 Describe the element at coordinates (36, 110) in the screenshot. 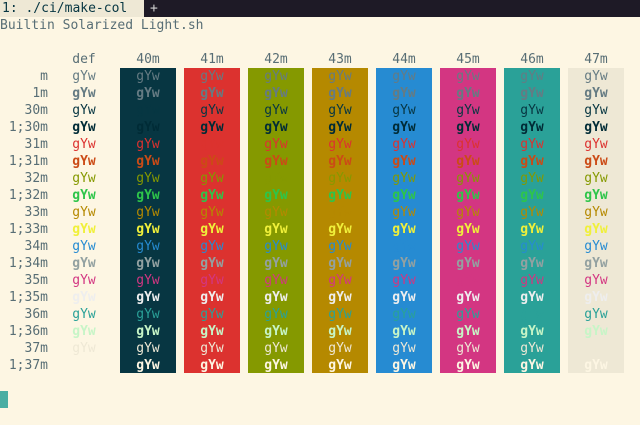

I see `row-label: 30m` at that location.